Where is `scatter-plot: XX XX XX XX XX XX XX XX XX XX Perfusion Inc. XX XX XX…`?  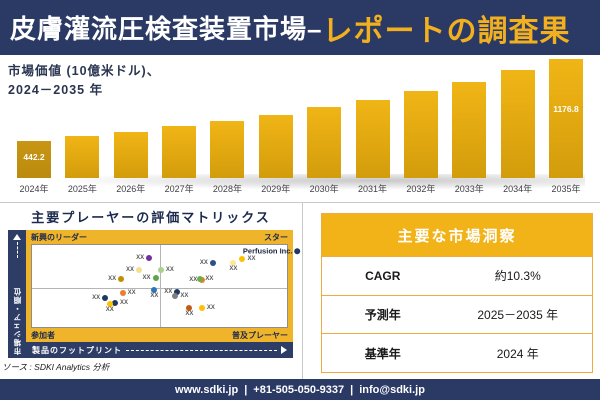
scatter-plot: XX XX XX XX XX XX XX XX XX XX Perfusion Inc. XX XX XX… is located at coordinates (166, 286).